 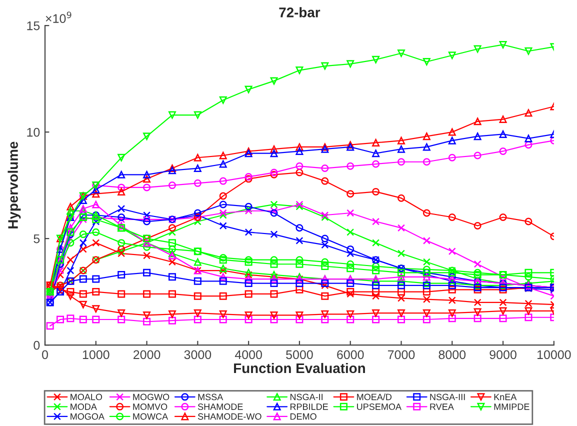 I want to click on x-axis-title: Function Evaluation, so click(x=299, y=368).